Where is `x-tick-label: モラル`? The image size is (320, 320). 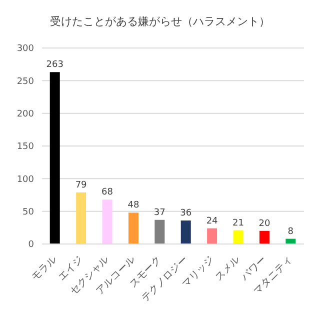
x-tick-label: モラル is located at coordinates (44, 269).